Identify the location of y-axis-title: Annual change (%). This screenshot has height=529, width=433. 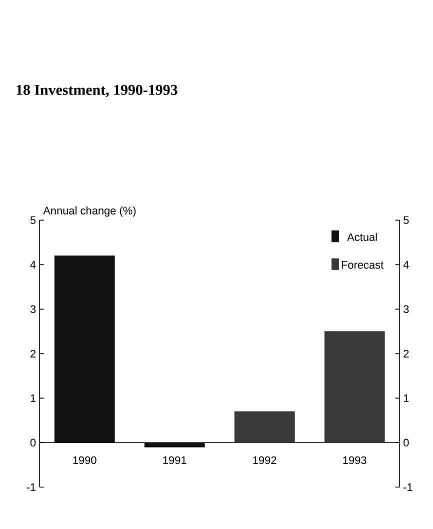
(89, 211).